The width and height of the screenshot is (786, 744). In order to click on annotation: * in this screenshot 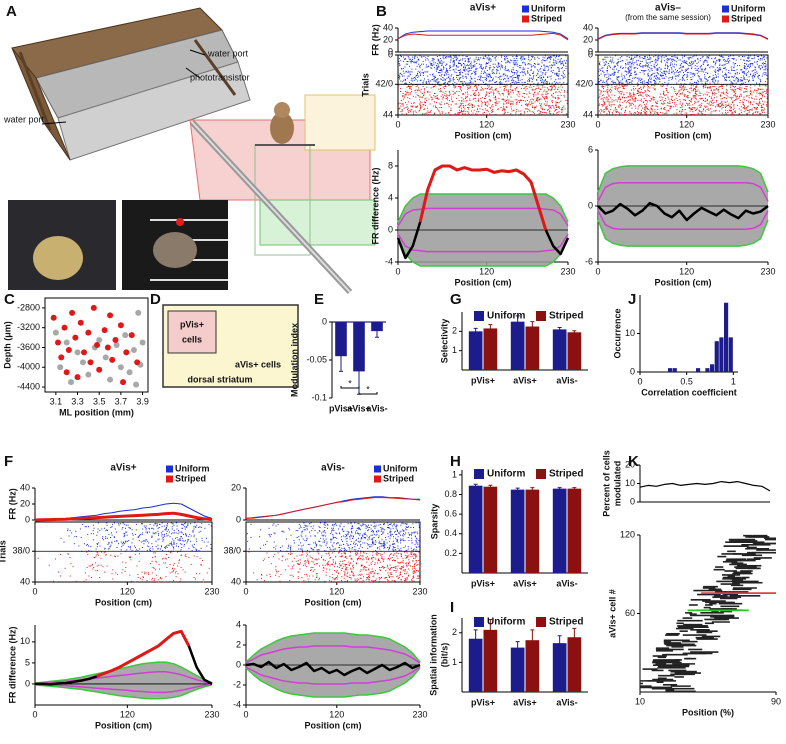, I will do `click(350, 383)`.